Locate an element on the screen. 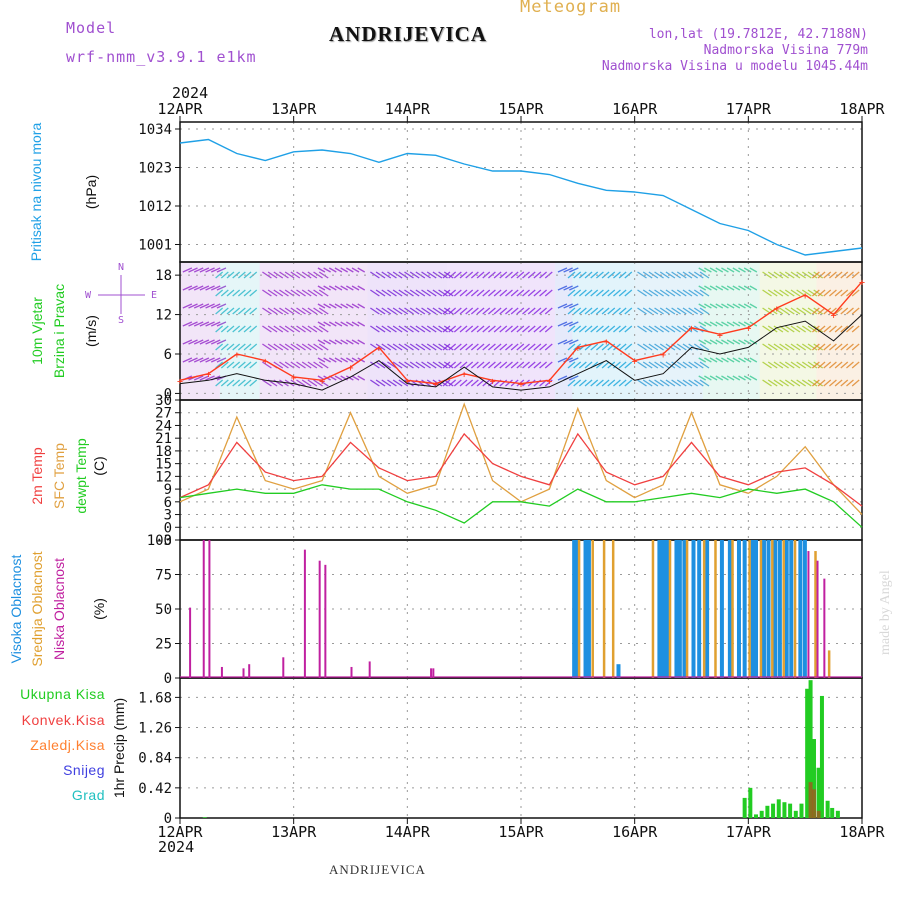 Image resolution: width=900 pixels, height=900 pixels. wind-field-band is located at coordinates (564, 331).